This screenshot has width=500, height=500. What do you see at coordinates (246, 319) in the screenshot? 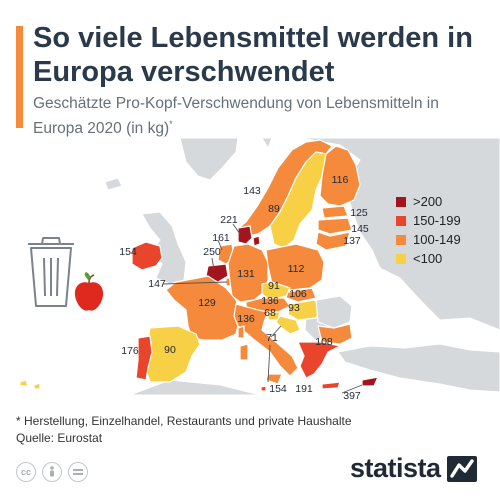
I see `label-italy: 136` at bounding box center [246, 319].